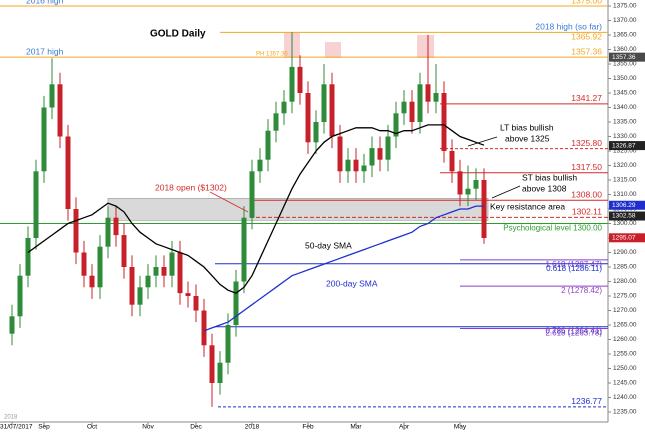  I want to click on y-tick-label: 1280.00, so click(625, 281).